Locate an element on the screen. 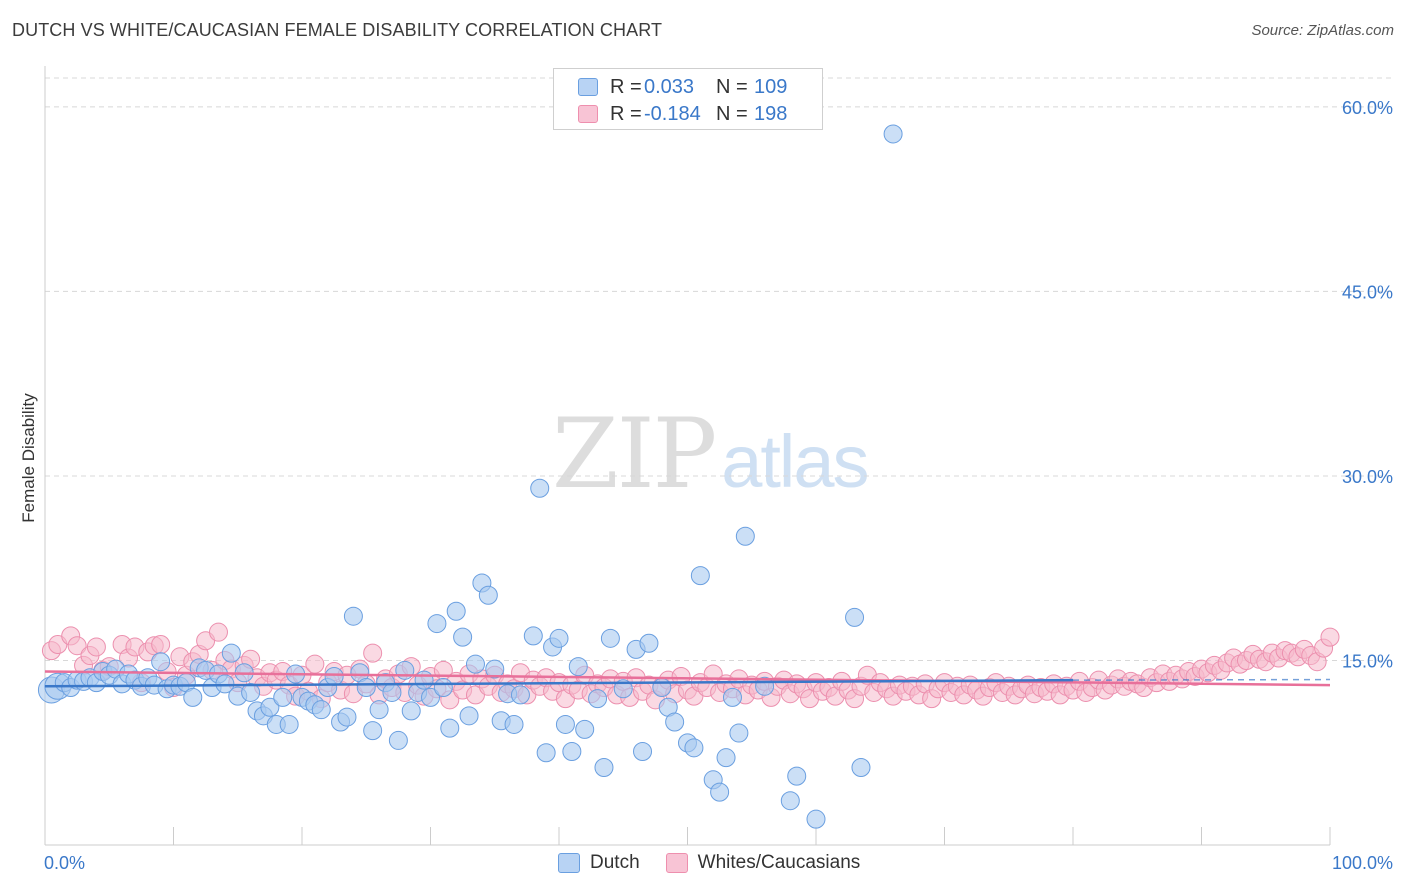 This screenshot has height=892, width=1406. legend-n-value: 198 is located at coordinates (771, 113).